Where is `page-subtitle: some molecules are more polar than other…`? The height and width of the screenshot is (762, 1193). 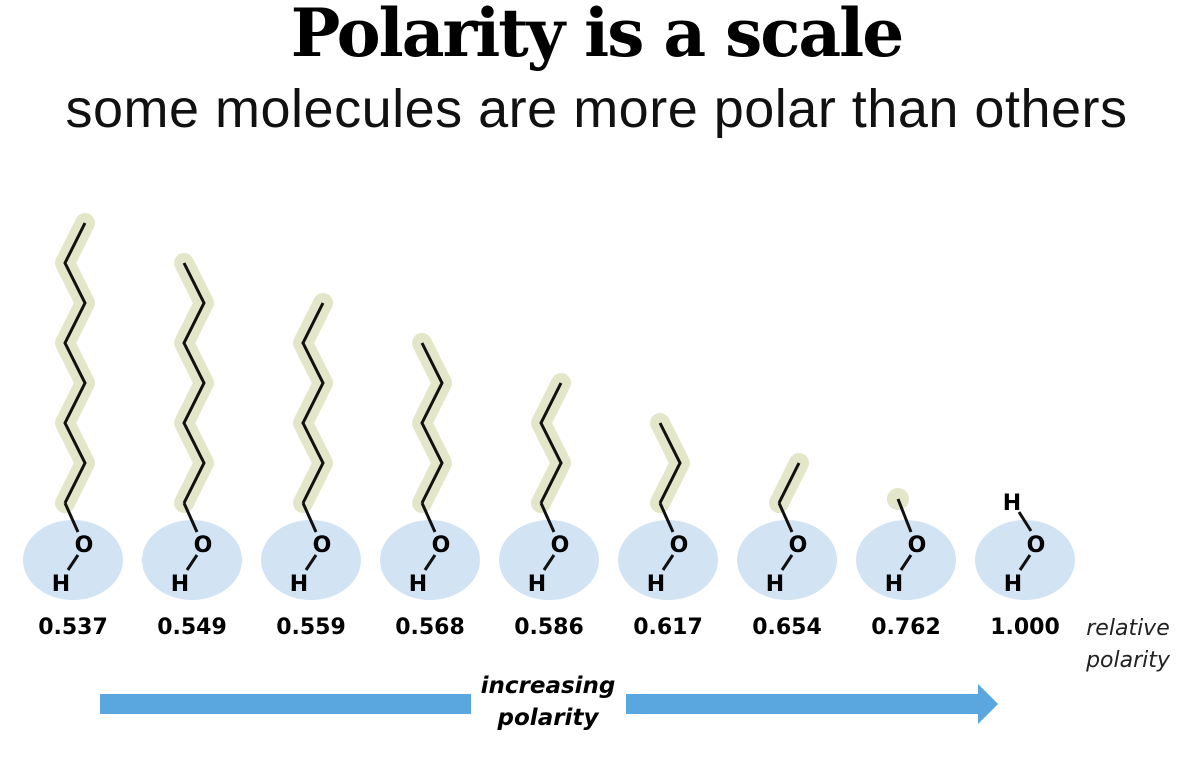 page-subtitle: some molecules are more polar than other… is located at coordinates (596, 109).